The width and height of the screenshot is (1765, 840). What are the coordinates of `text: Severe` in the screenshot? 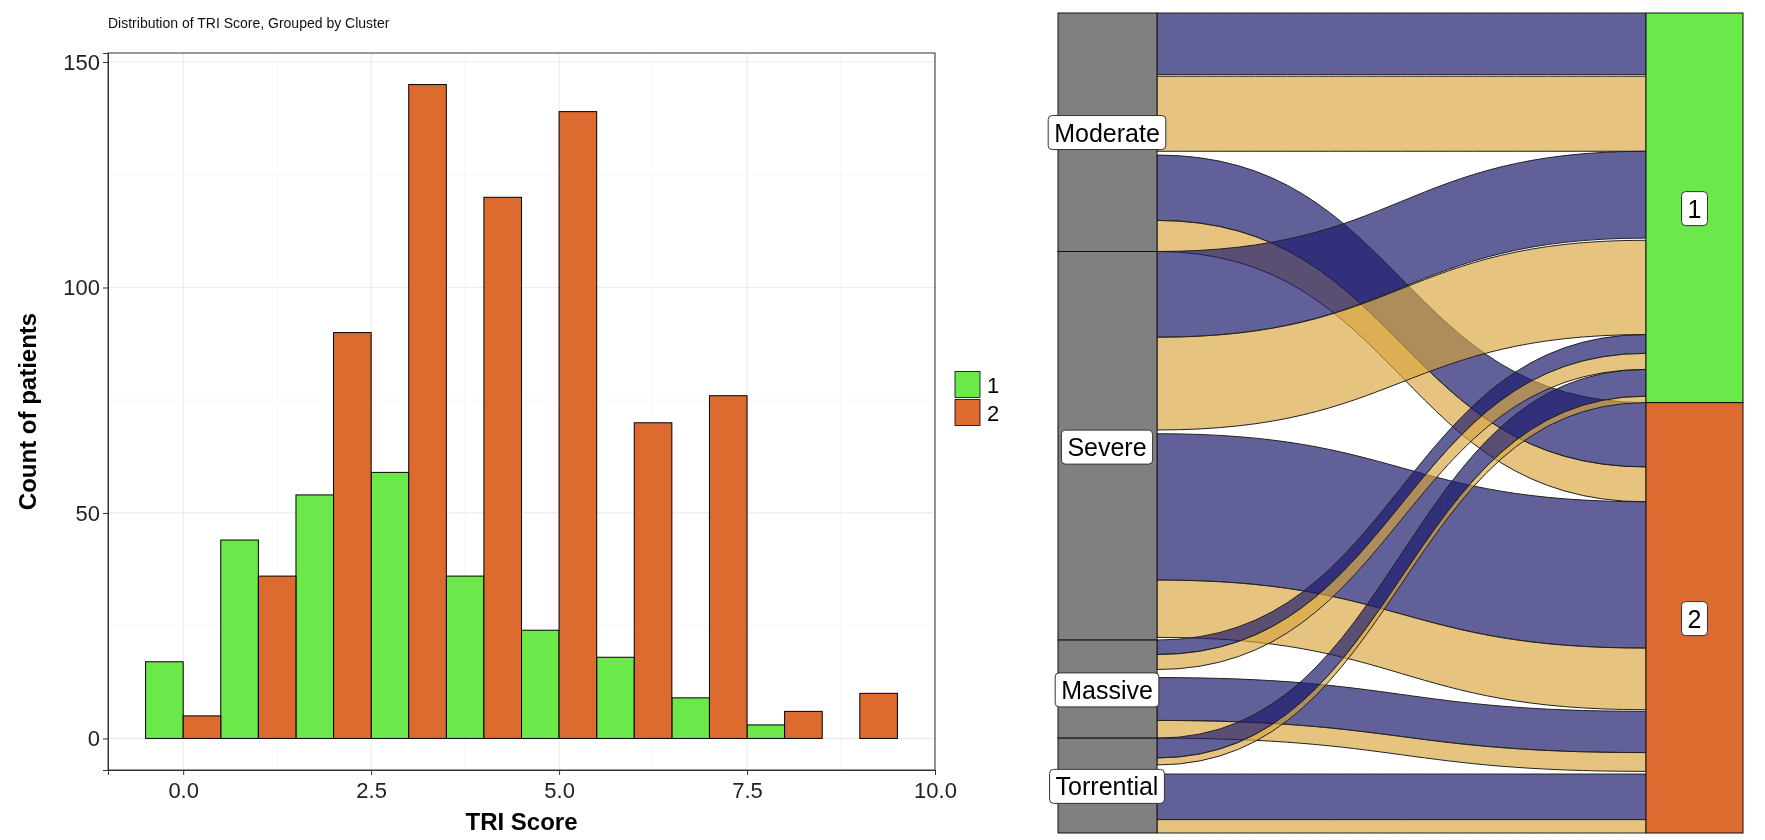 It's located at (1107, 447).